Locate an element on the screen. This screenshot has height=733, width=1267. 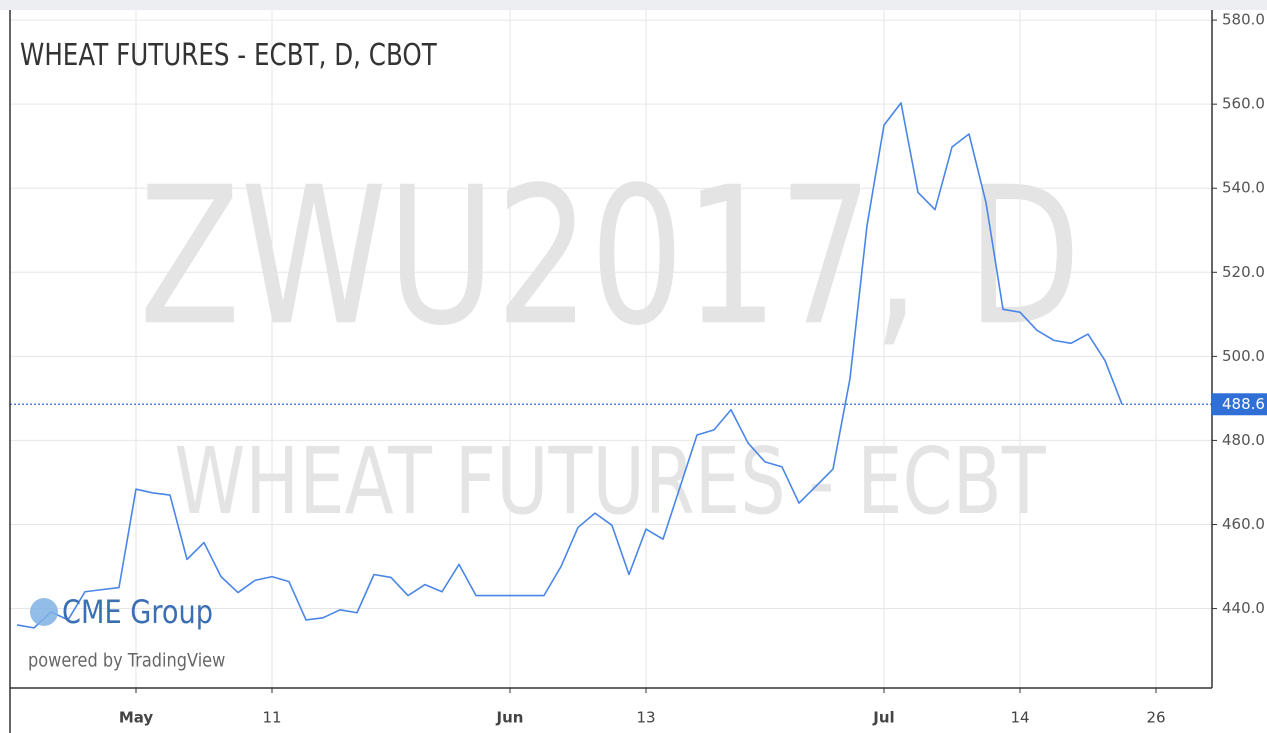
y-tick-label: 580.0 is located at coordinates (1243, 20).